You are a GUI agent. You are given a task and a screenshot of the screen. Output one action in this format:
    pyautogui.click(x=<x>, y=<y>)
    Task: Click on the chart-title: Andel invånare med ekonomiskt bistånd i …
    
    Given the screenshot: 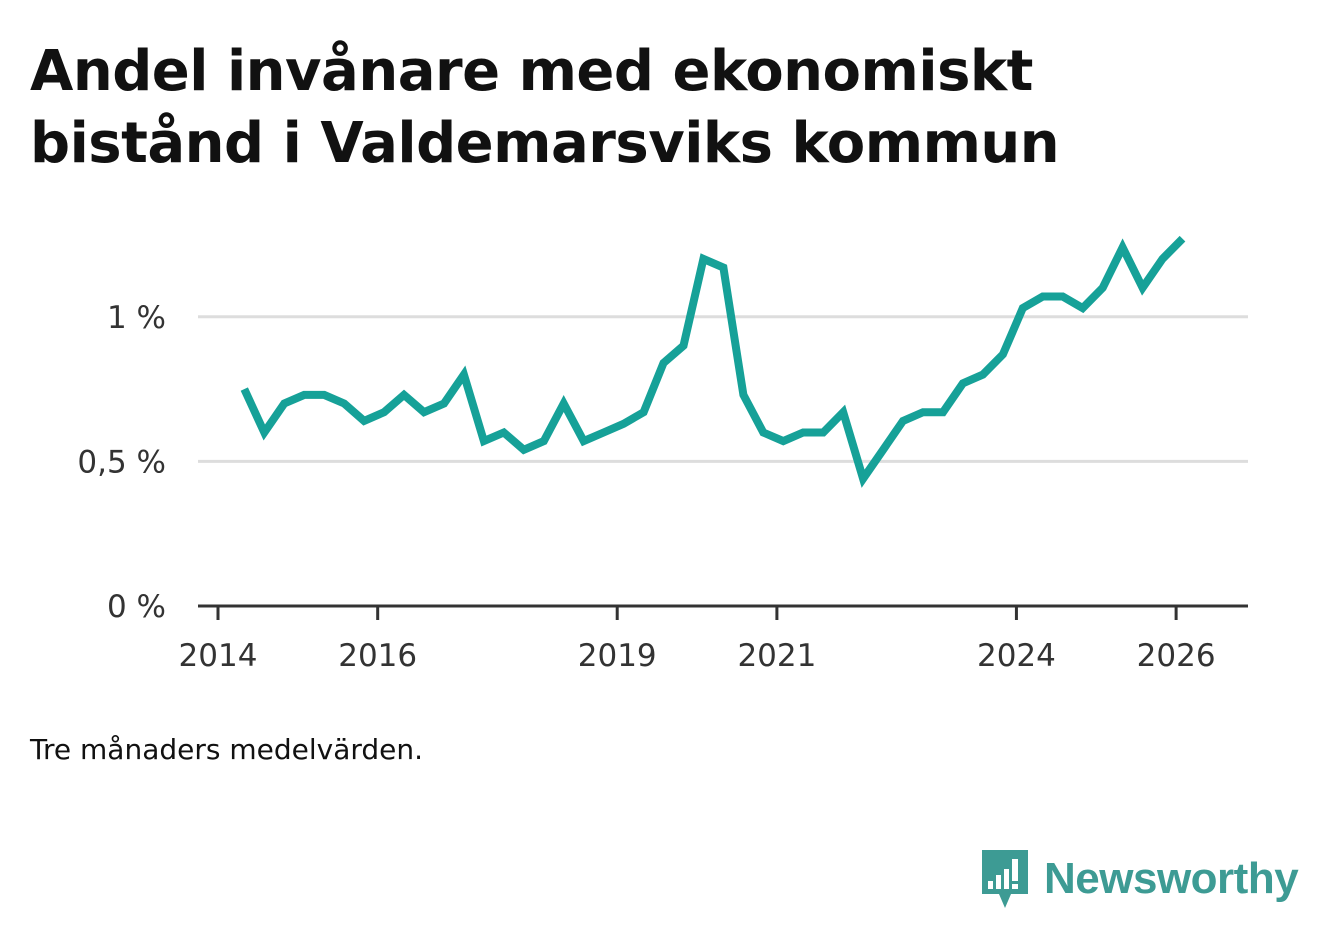 What is the action you would take?
    pyautogui.click(x=545, y=107)
    